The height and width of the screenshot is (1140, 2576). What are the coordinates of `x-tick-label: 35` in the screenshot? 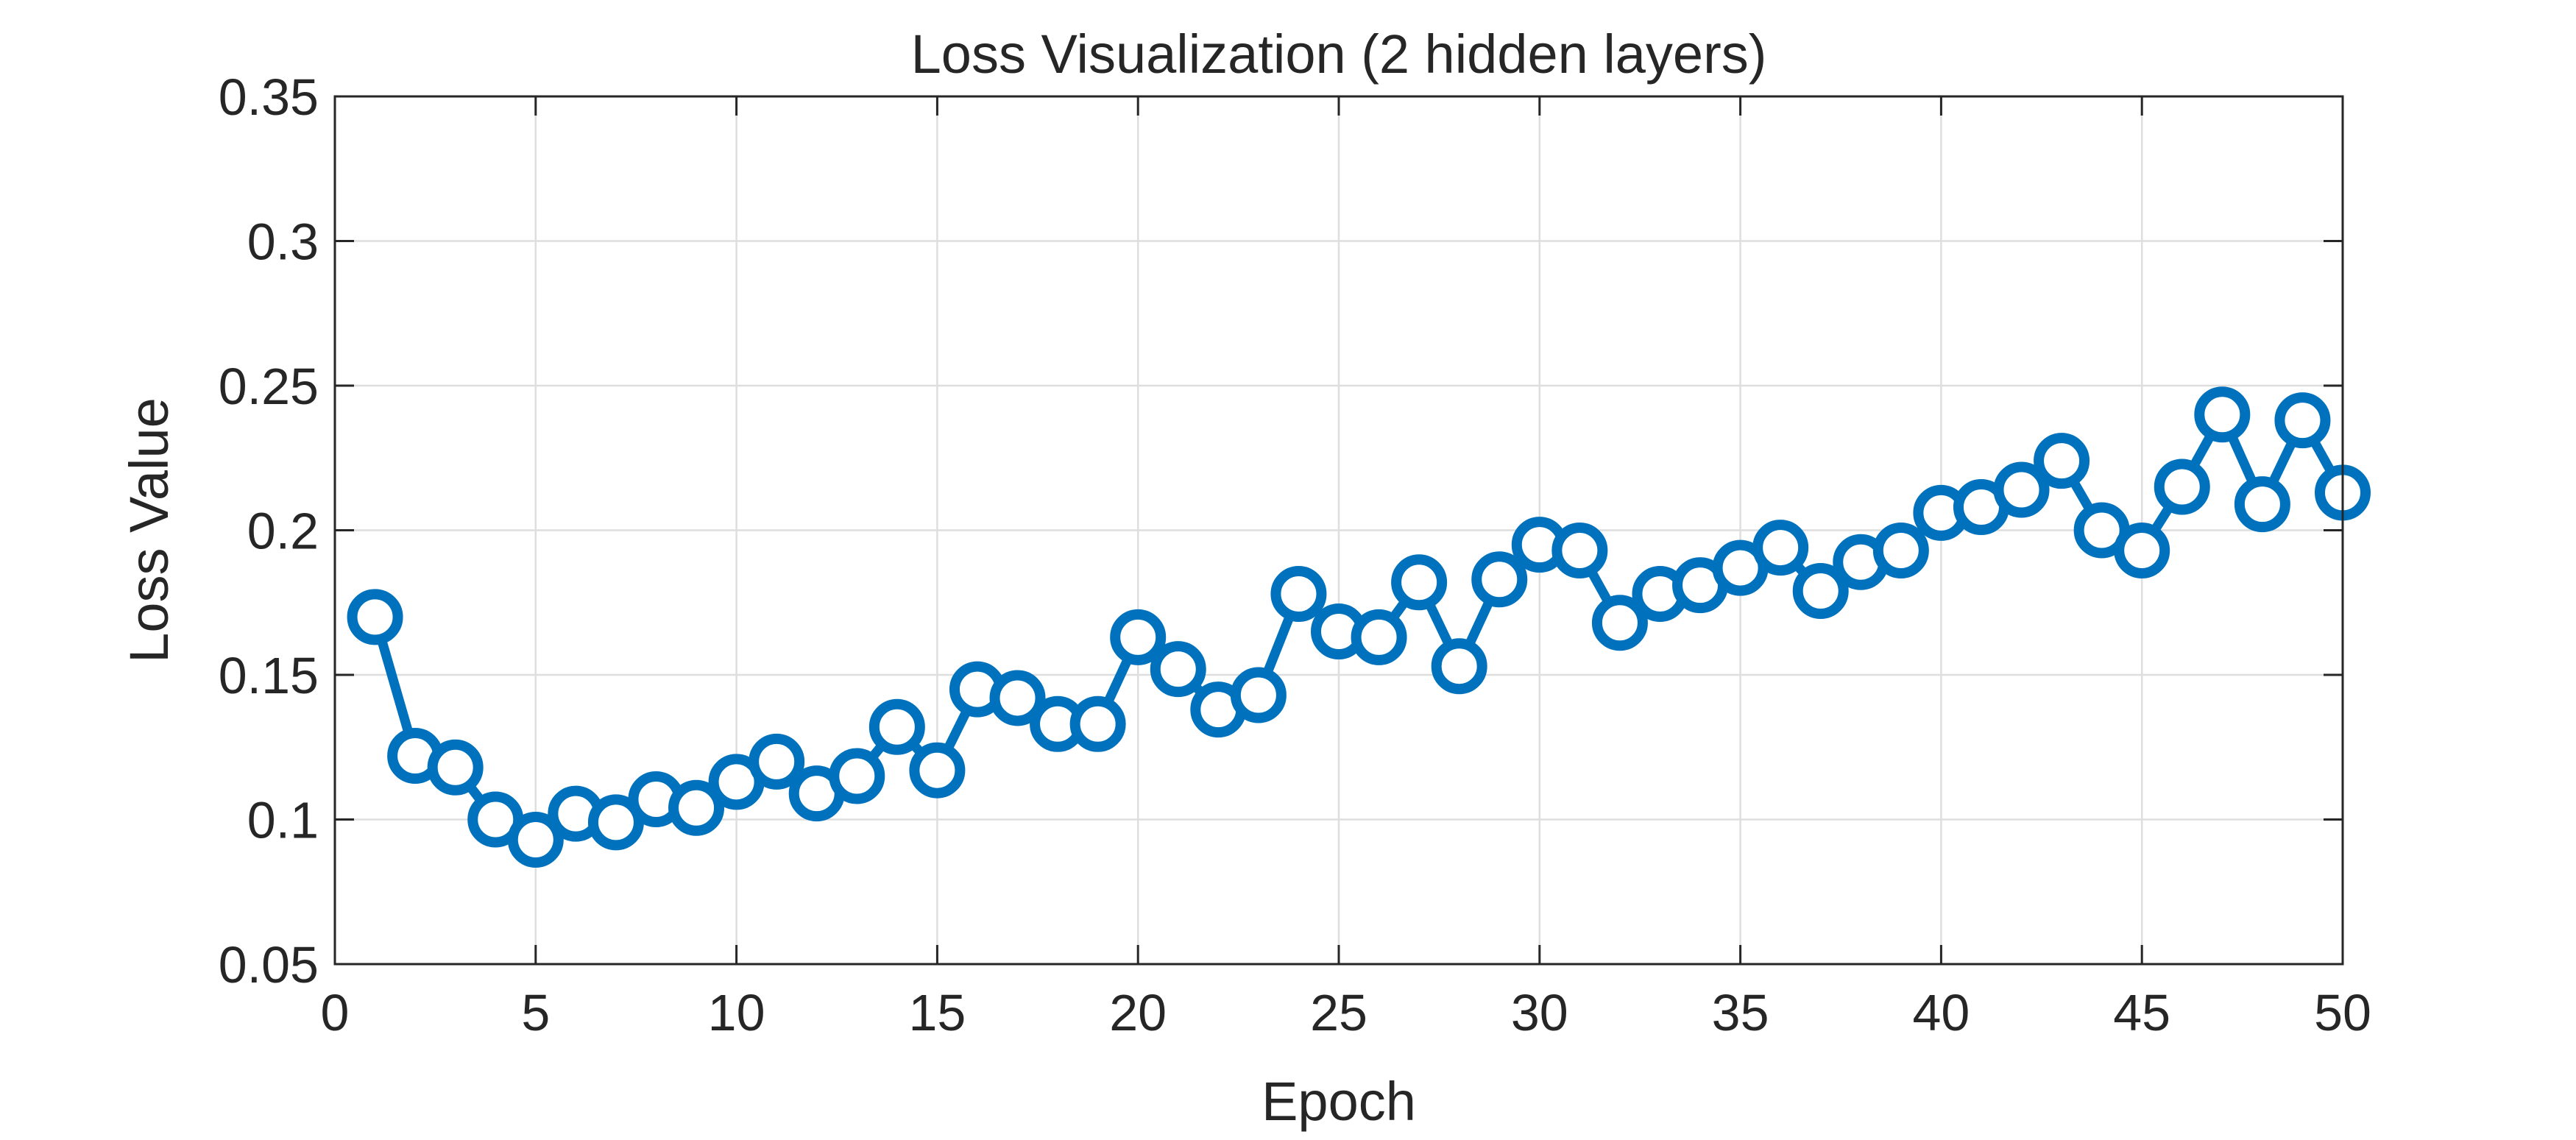 It's located at (1740, 1012).